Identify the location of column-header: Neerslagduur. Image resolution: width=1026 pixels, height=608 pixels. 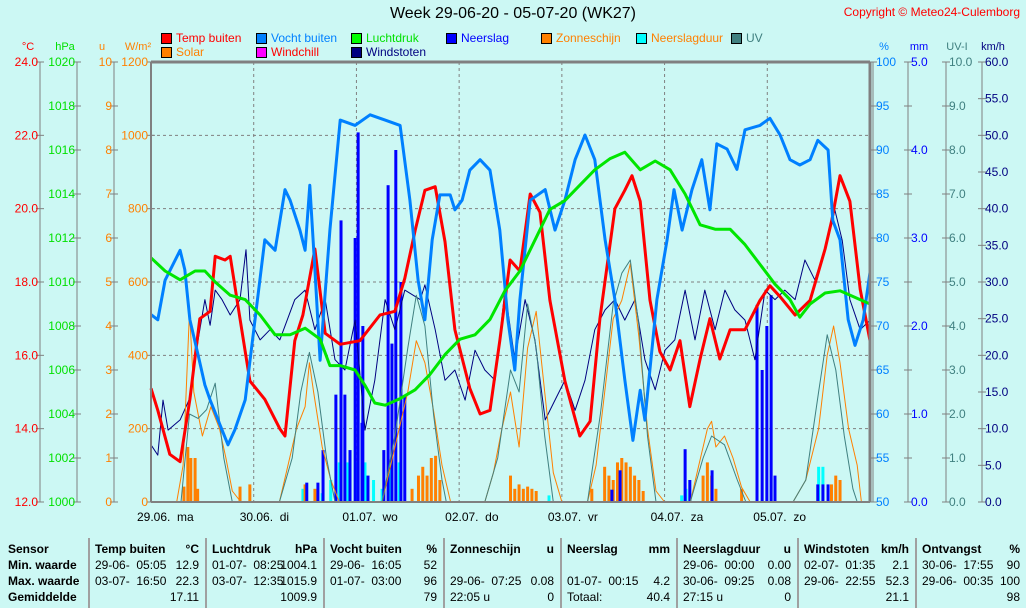
(722, 549).